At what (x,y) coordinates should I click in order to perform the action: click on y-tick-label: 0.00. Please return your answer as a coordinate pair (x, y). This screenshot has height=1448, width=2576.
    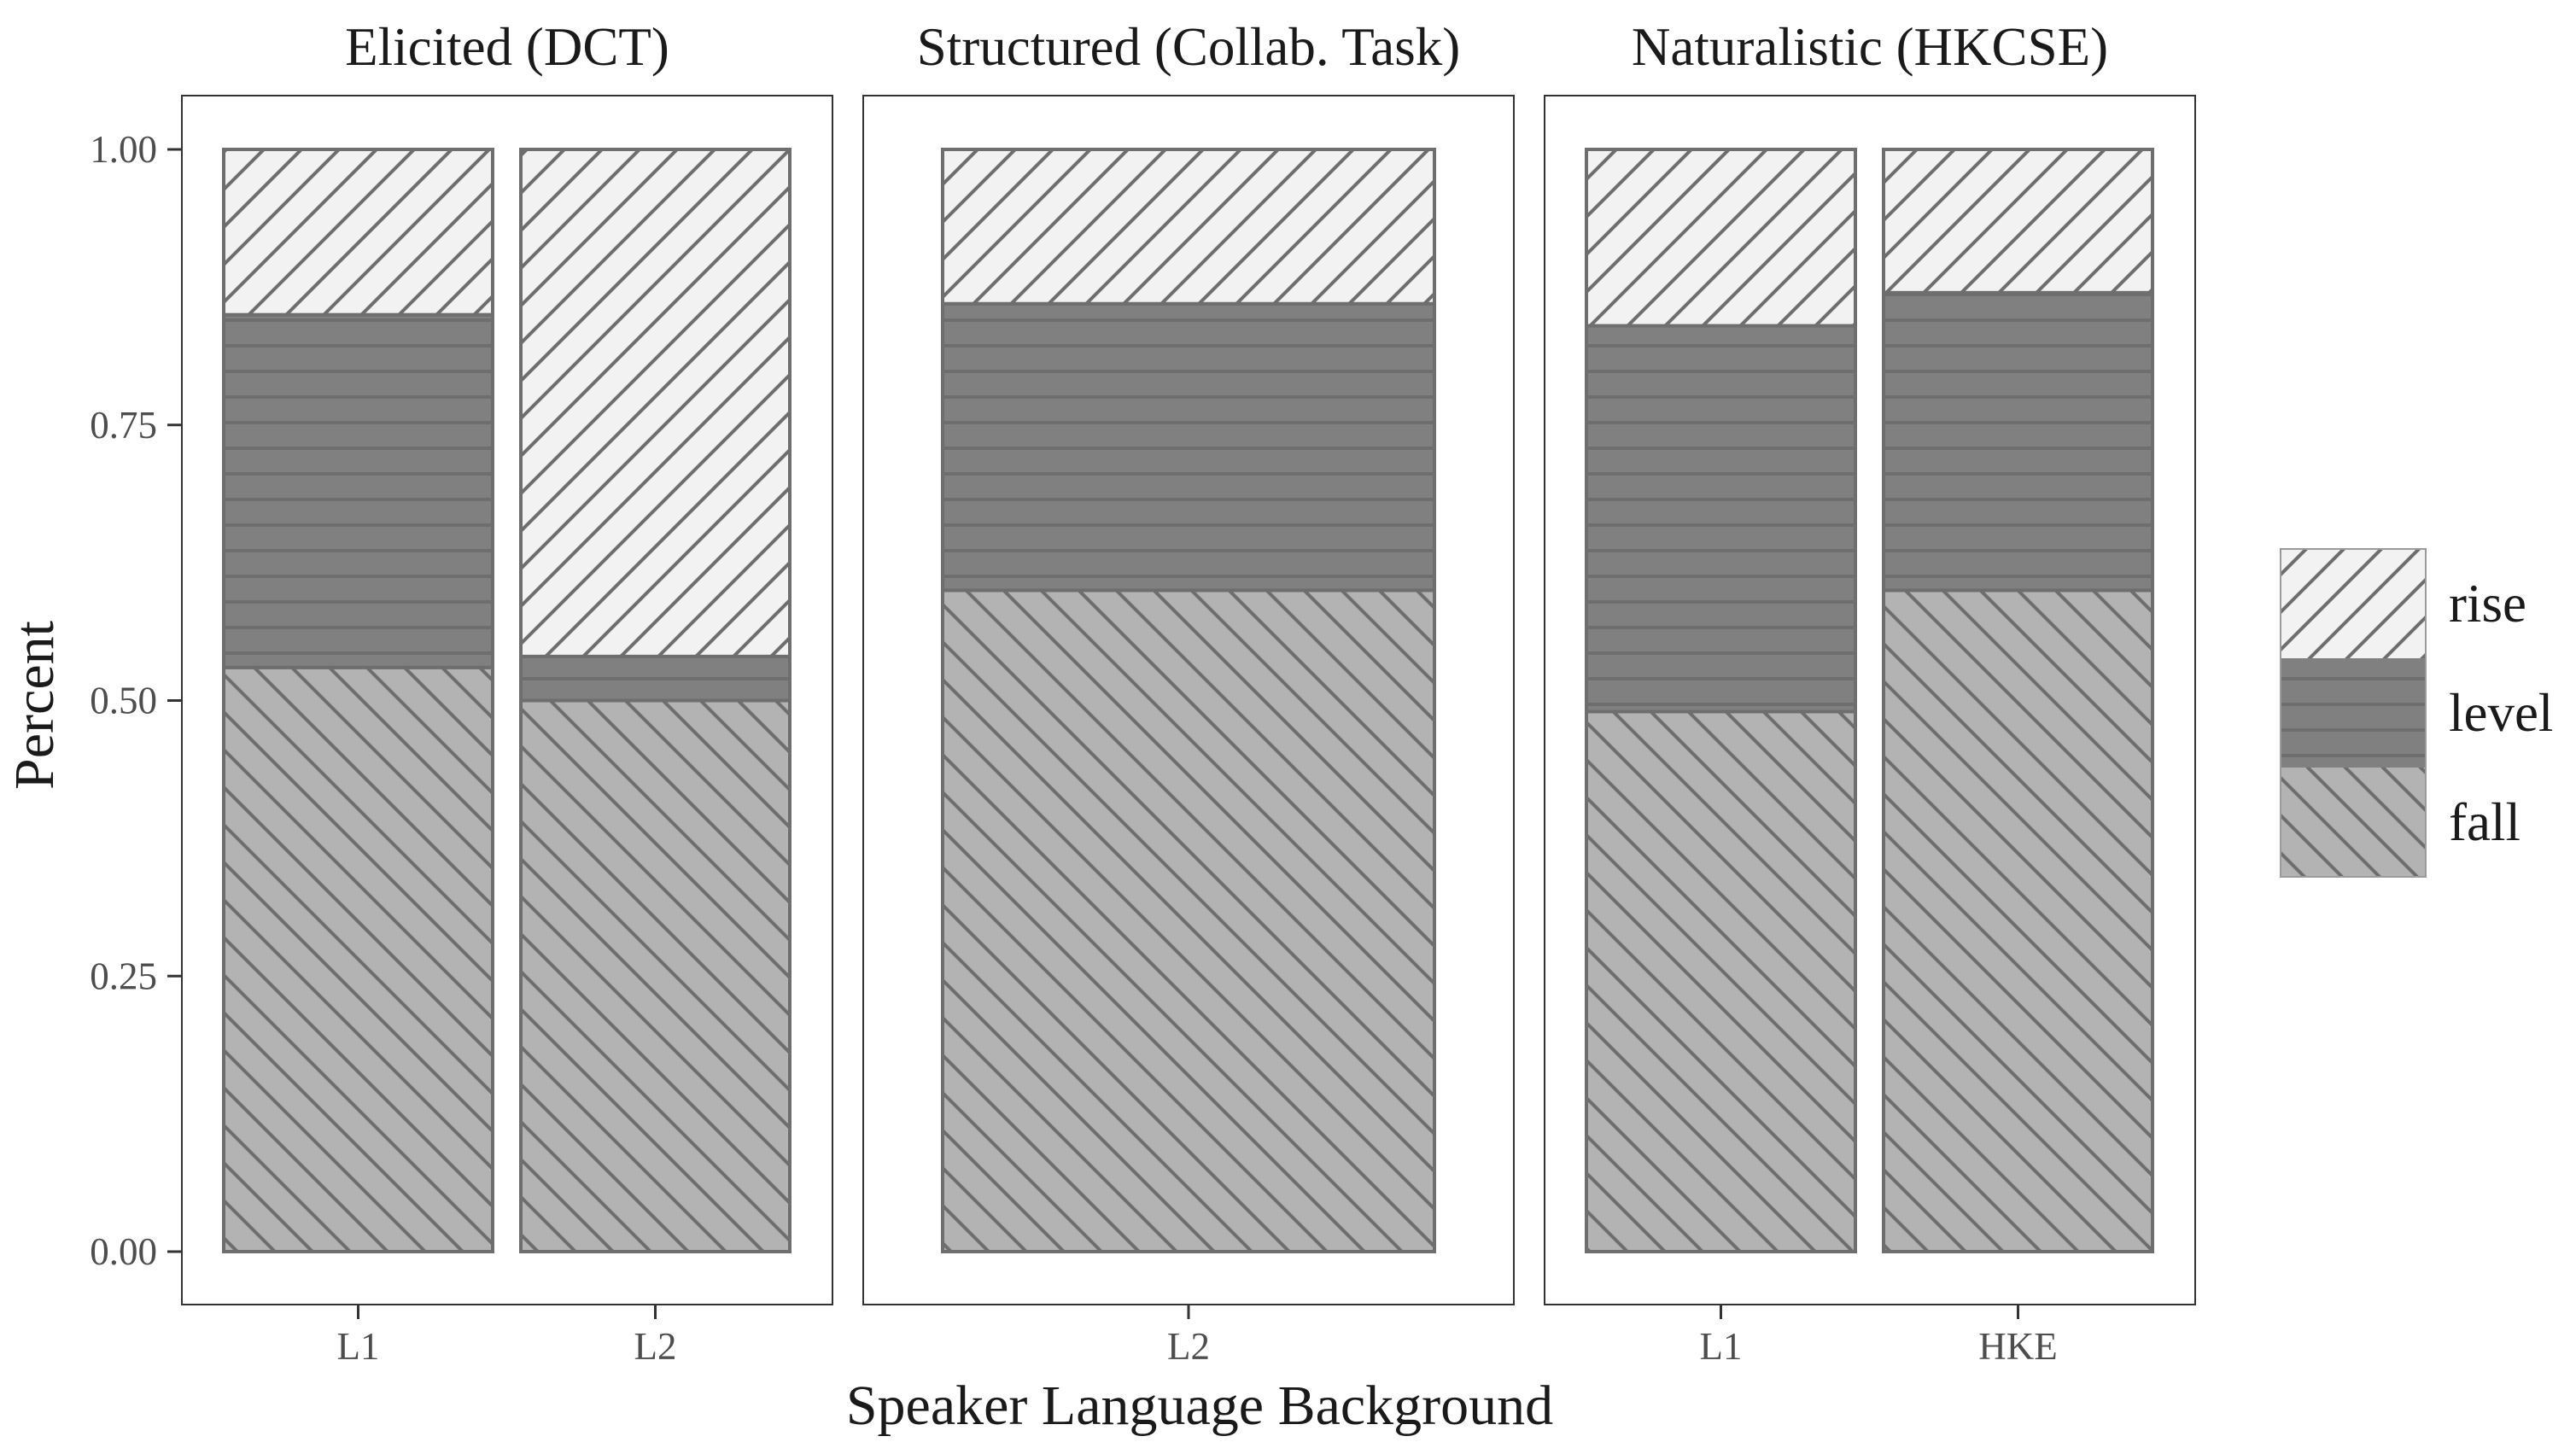
    Looking at the image, I should click on (124, 1251).